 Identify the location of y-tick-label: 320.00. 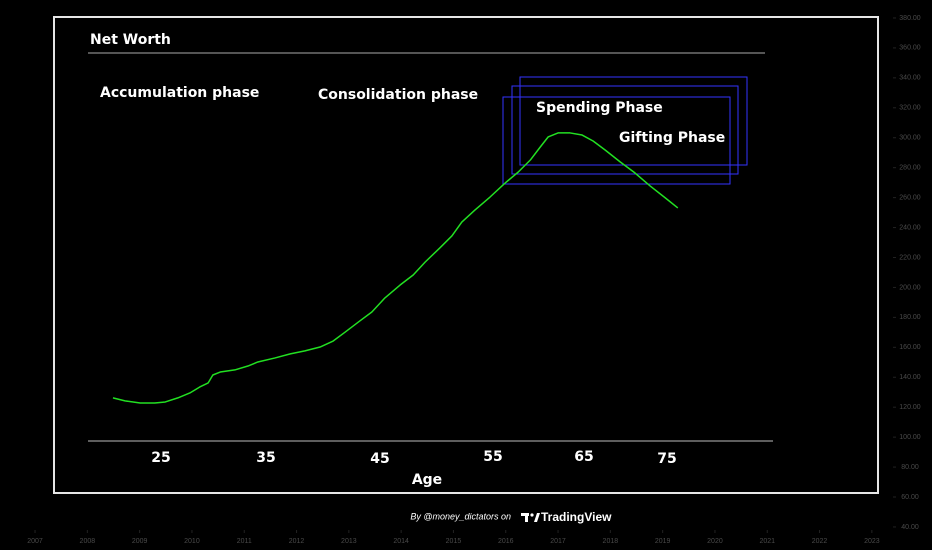
(910, 108).